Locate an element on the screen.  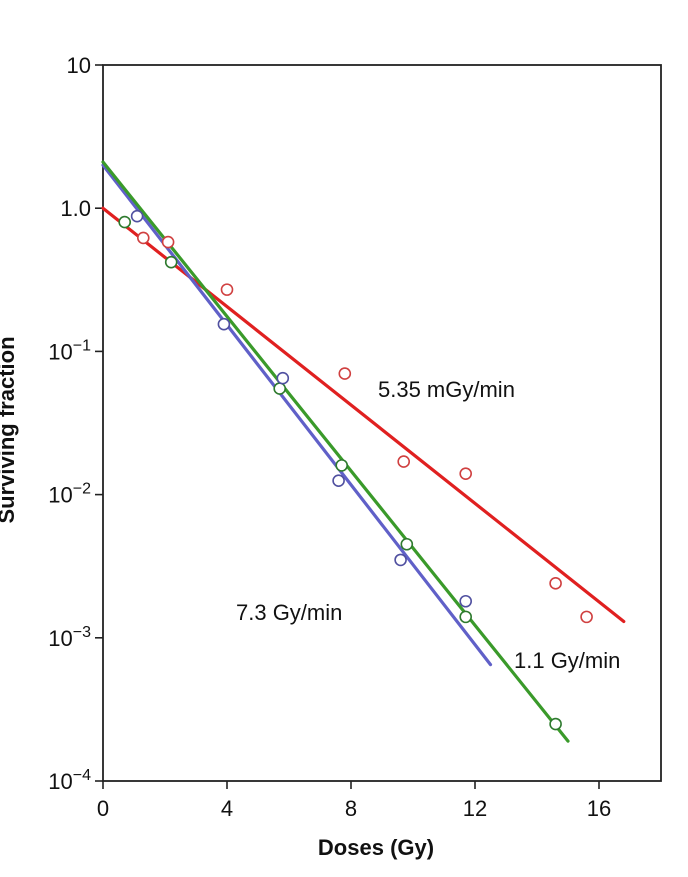
series-label: 5.35 mGy/min is located at coordinates (446, 389).